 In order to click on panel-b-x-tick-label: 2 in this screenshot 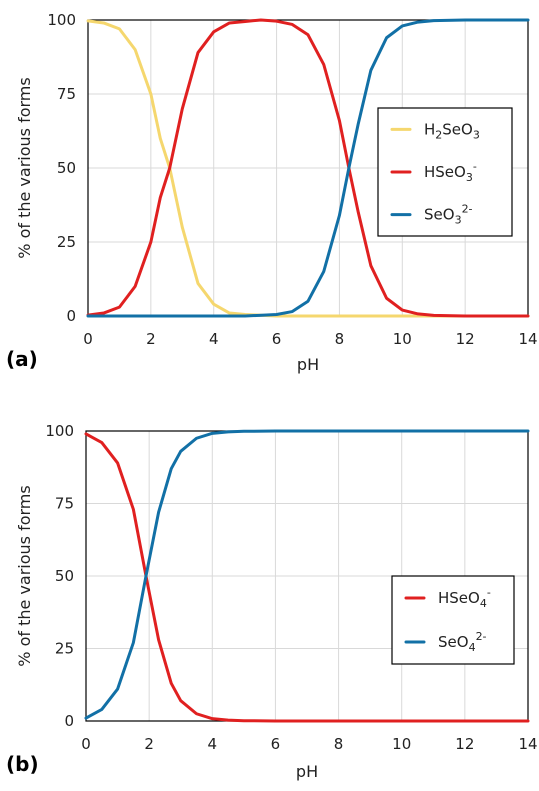, I will do `click(149, 744)`.